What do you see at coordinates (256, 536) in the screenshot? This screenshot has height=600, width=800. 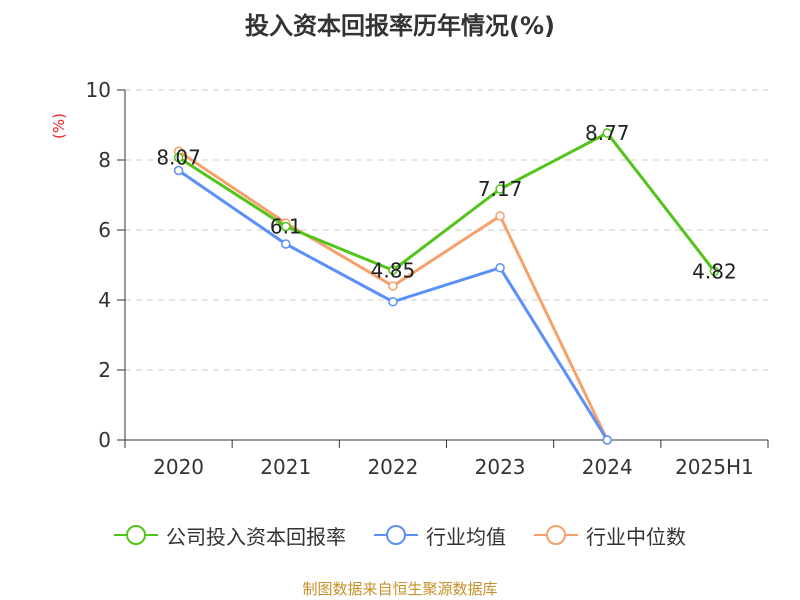 I see `legend-label: 公司投入资本回报率` at bounding box center [256, 536].